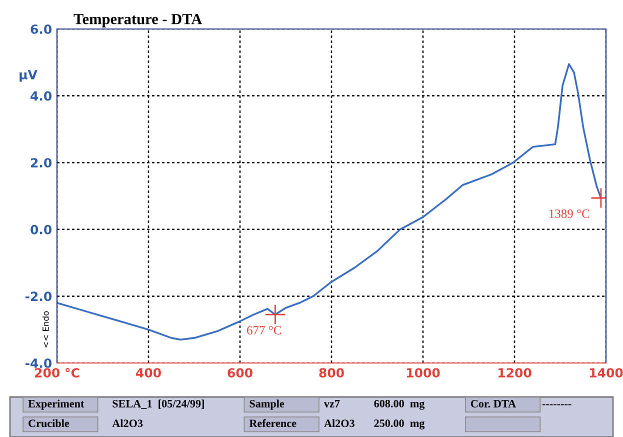 The height and width of the screenshot is (437, 623). I want to click on text: Reference, so click(272, 423).